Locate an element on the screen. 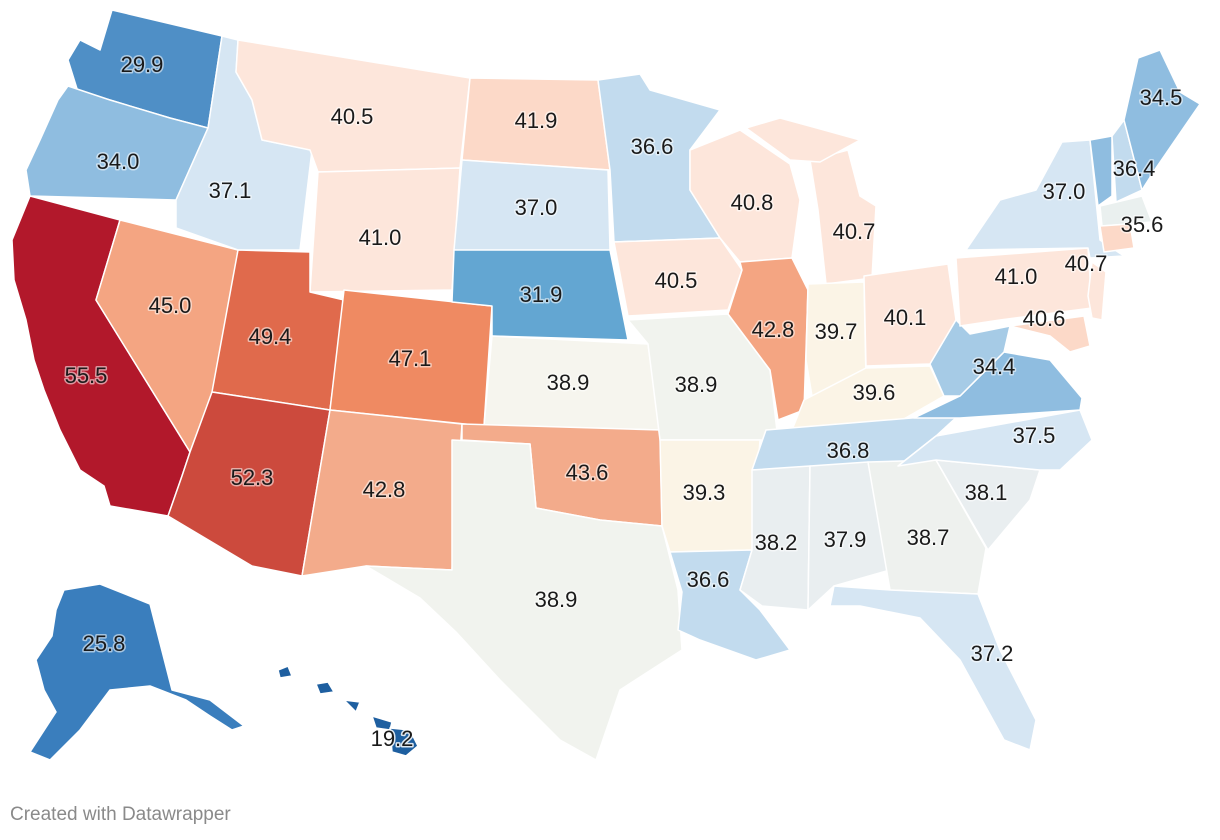 Image resolution: width=1220 pixels, height=840 pixels. label-MI: 40.7 is located at coordinates (854, 231).